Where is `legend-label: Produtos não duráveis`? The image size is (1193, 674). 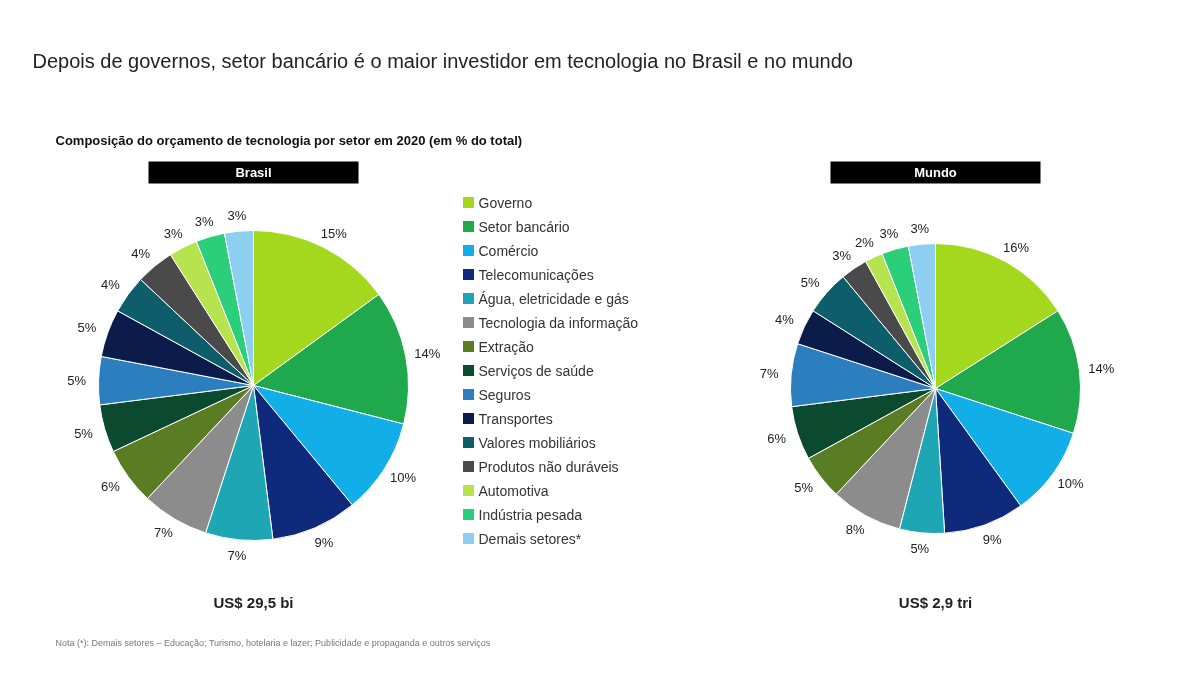 legend-label: Produtos não duráveis is located at coordinates (548, 466).